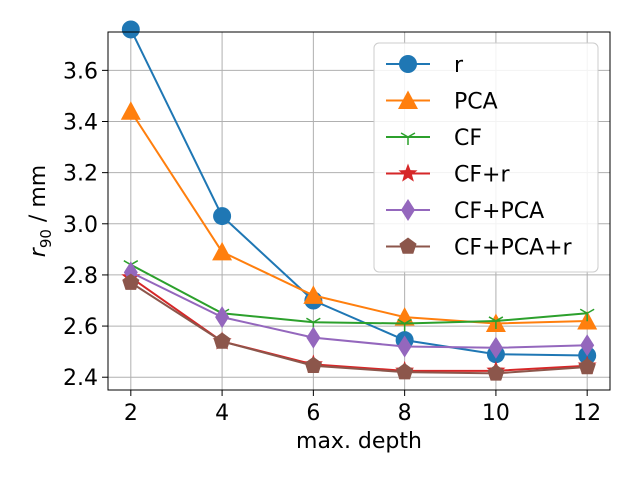 The width and height of the screenshot is (642, 482). Describe the element at coordinates (408, 210) in the screenshot. I see `legend-marker-cf-pca` at that location.